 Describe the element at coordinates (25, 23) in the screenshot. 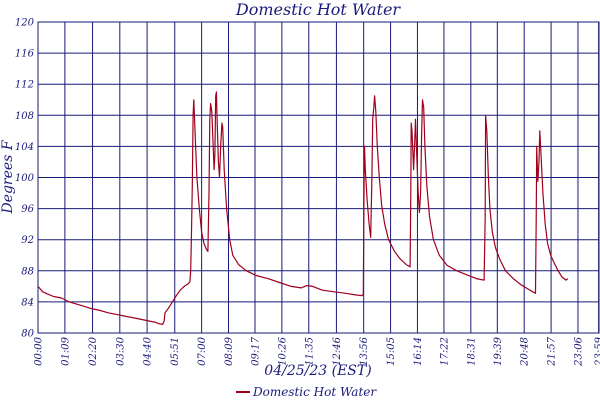

I see `y-tick-label: 120` at that location.